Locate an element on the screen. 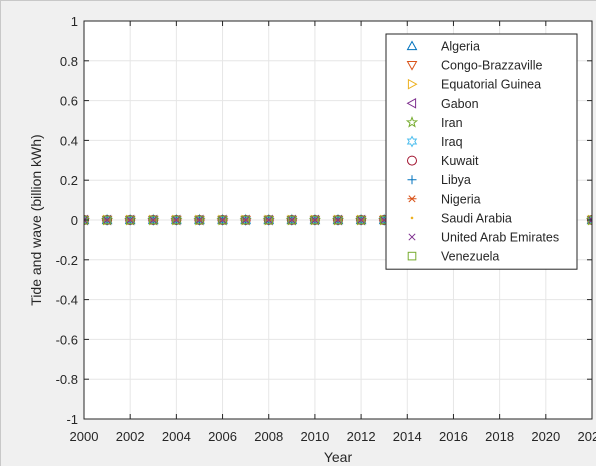  legend-label: Congo-Brazzaville is located at coordinates (491, 66).